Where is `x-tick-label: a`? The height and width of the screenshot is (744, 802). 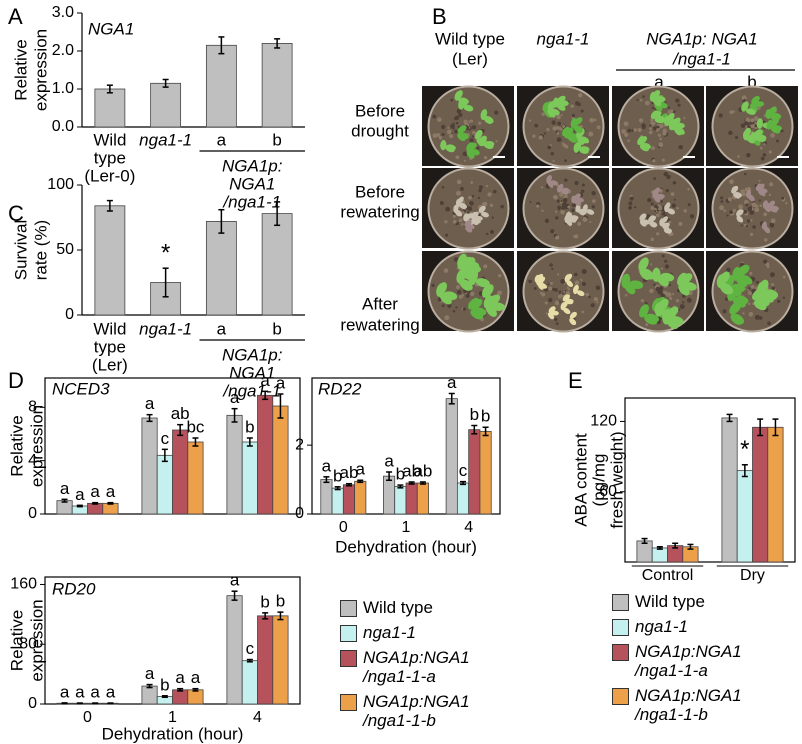
x-tick-label: a is located at coordinates (222, 328).